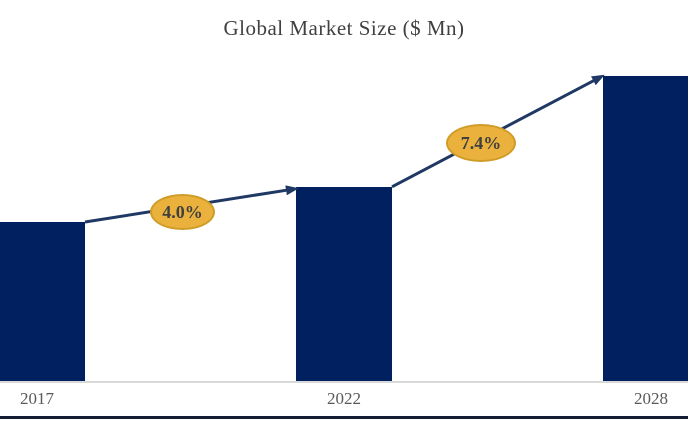 The height and width of the screenshot is (424, 688). I want to click on chart-title: Global Market Size ($ Mn), so click(344, 28).